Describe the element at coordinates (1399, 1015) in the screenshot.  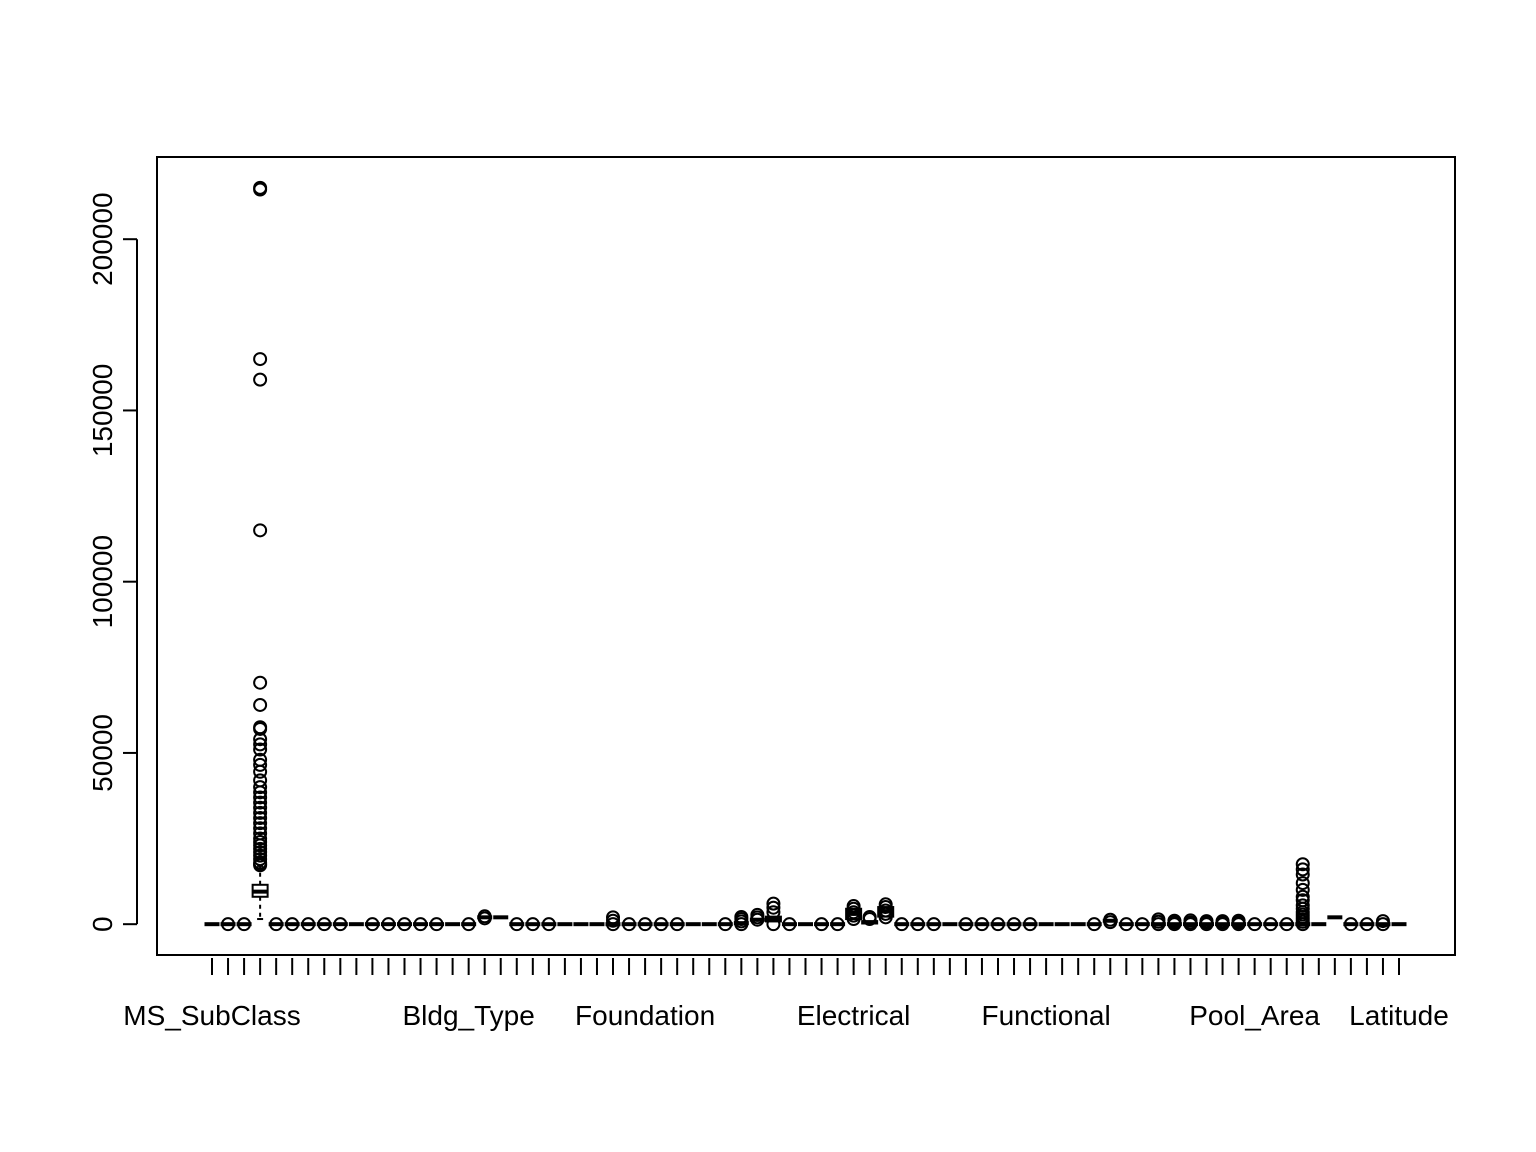
I see `x-tick-label: Latitude` at that location.